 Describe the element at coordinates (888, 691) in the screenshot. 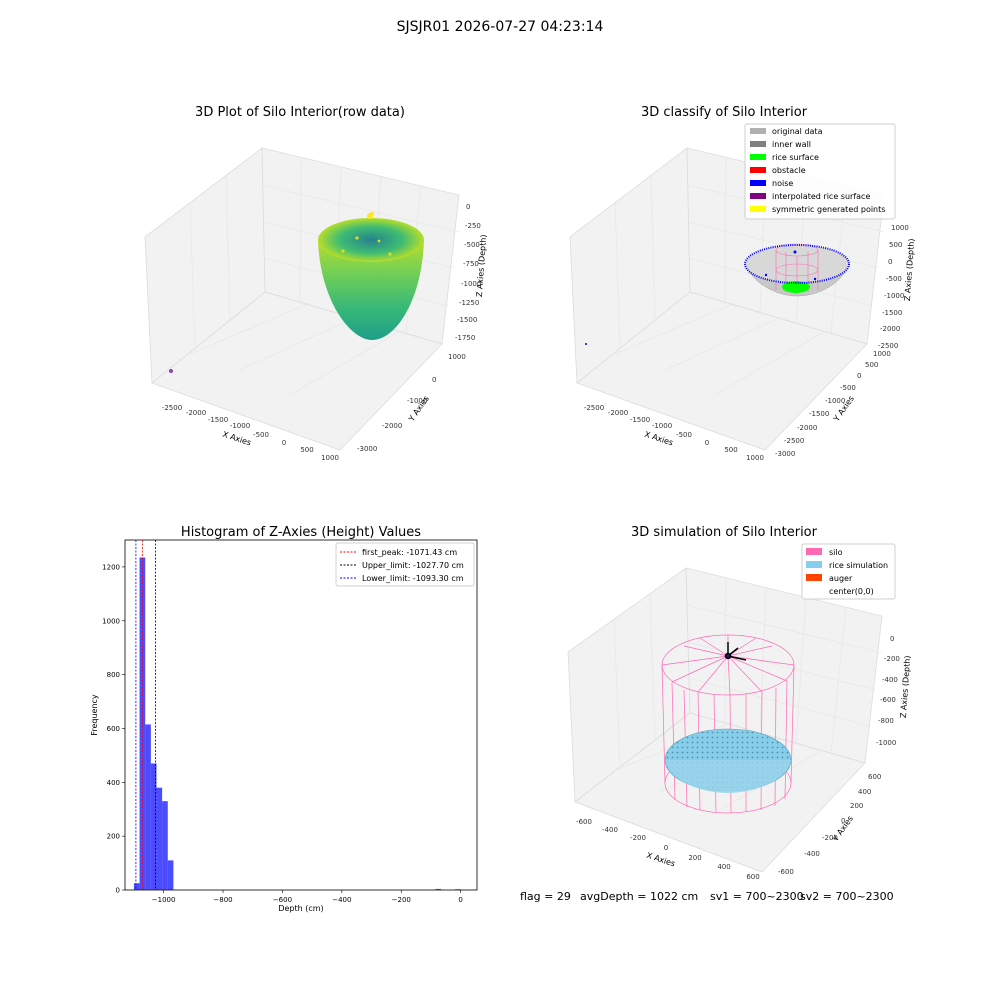

I see `simulation-z-ticks: 0 -200 -400 -600 -800 -1000` at that location.